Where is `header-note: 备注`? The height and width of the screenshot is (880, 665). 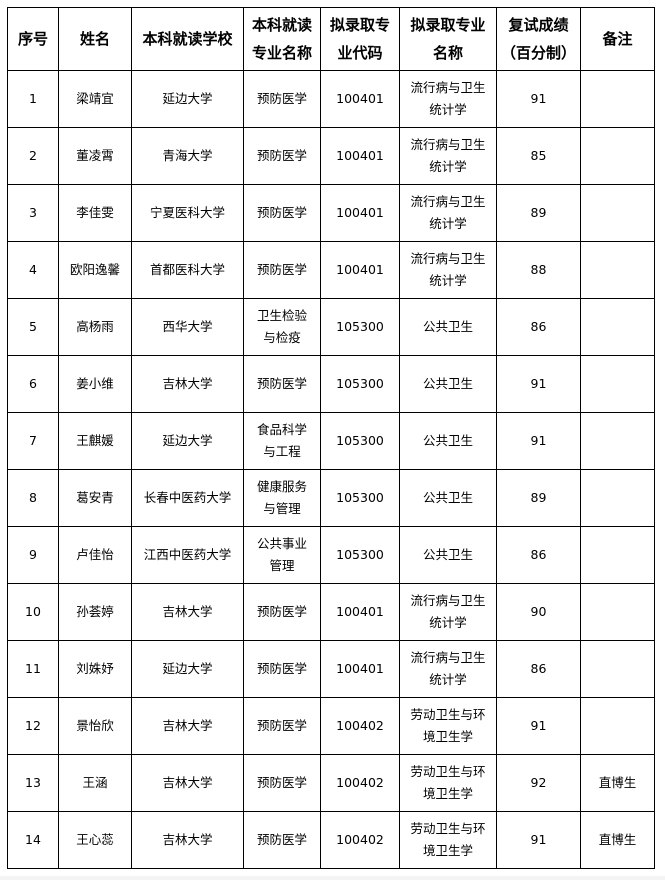
header-note: 备注 is located at coordinates (617, 39).